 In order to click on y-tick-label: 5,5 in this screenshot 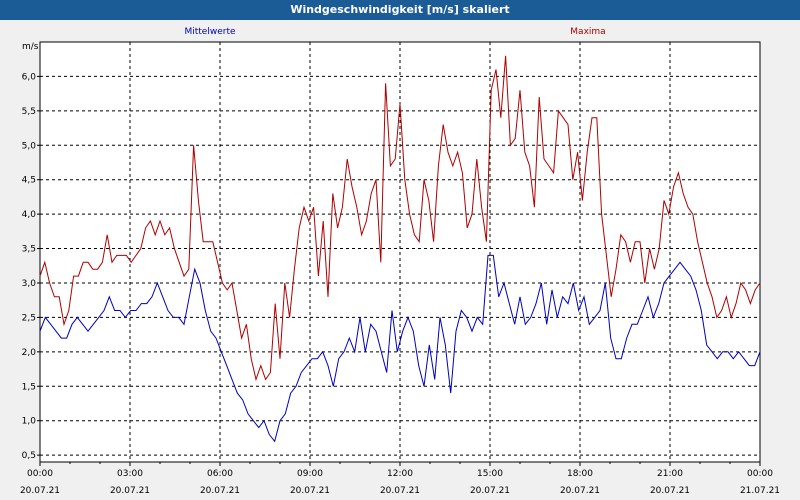, I will do `click(29, 112)`.